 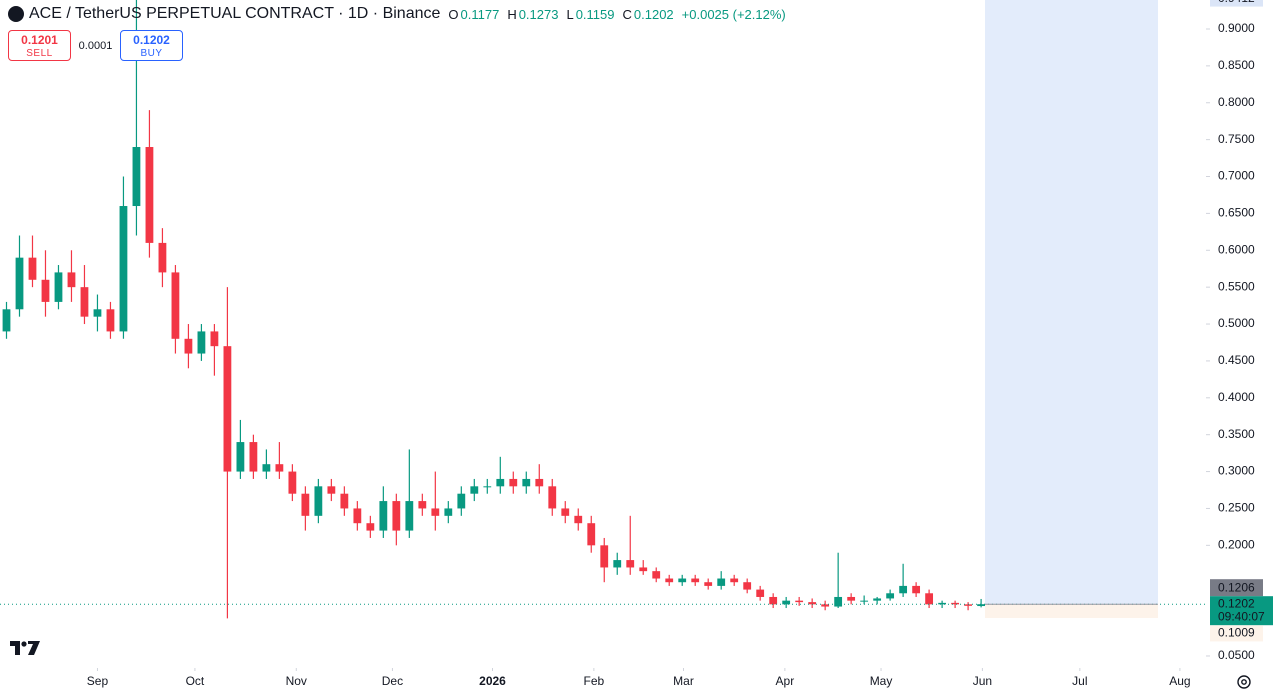 I want to click on settings-icon, so click(x=1244, y=682).